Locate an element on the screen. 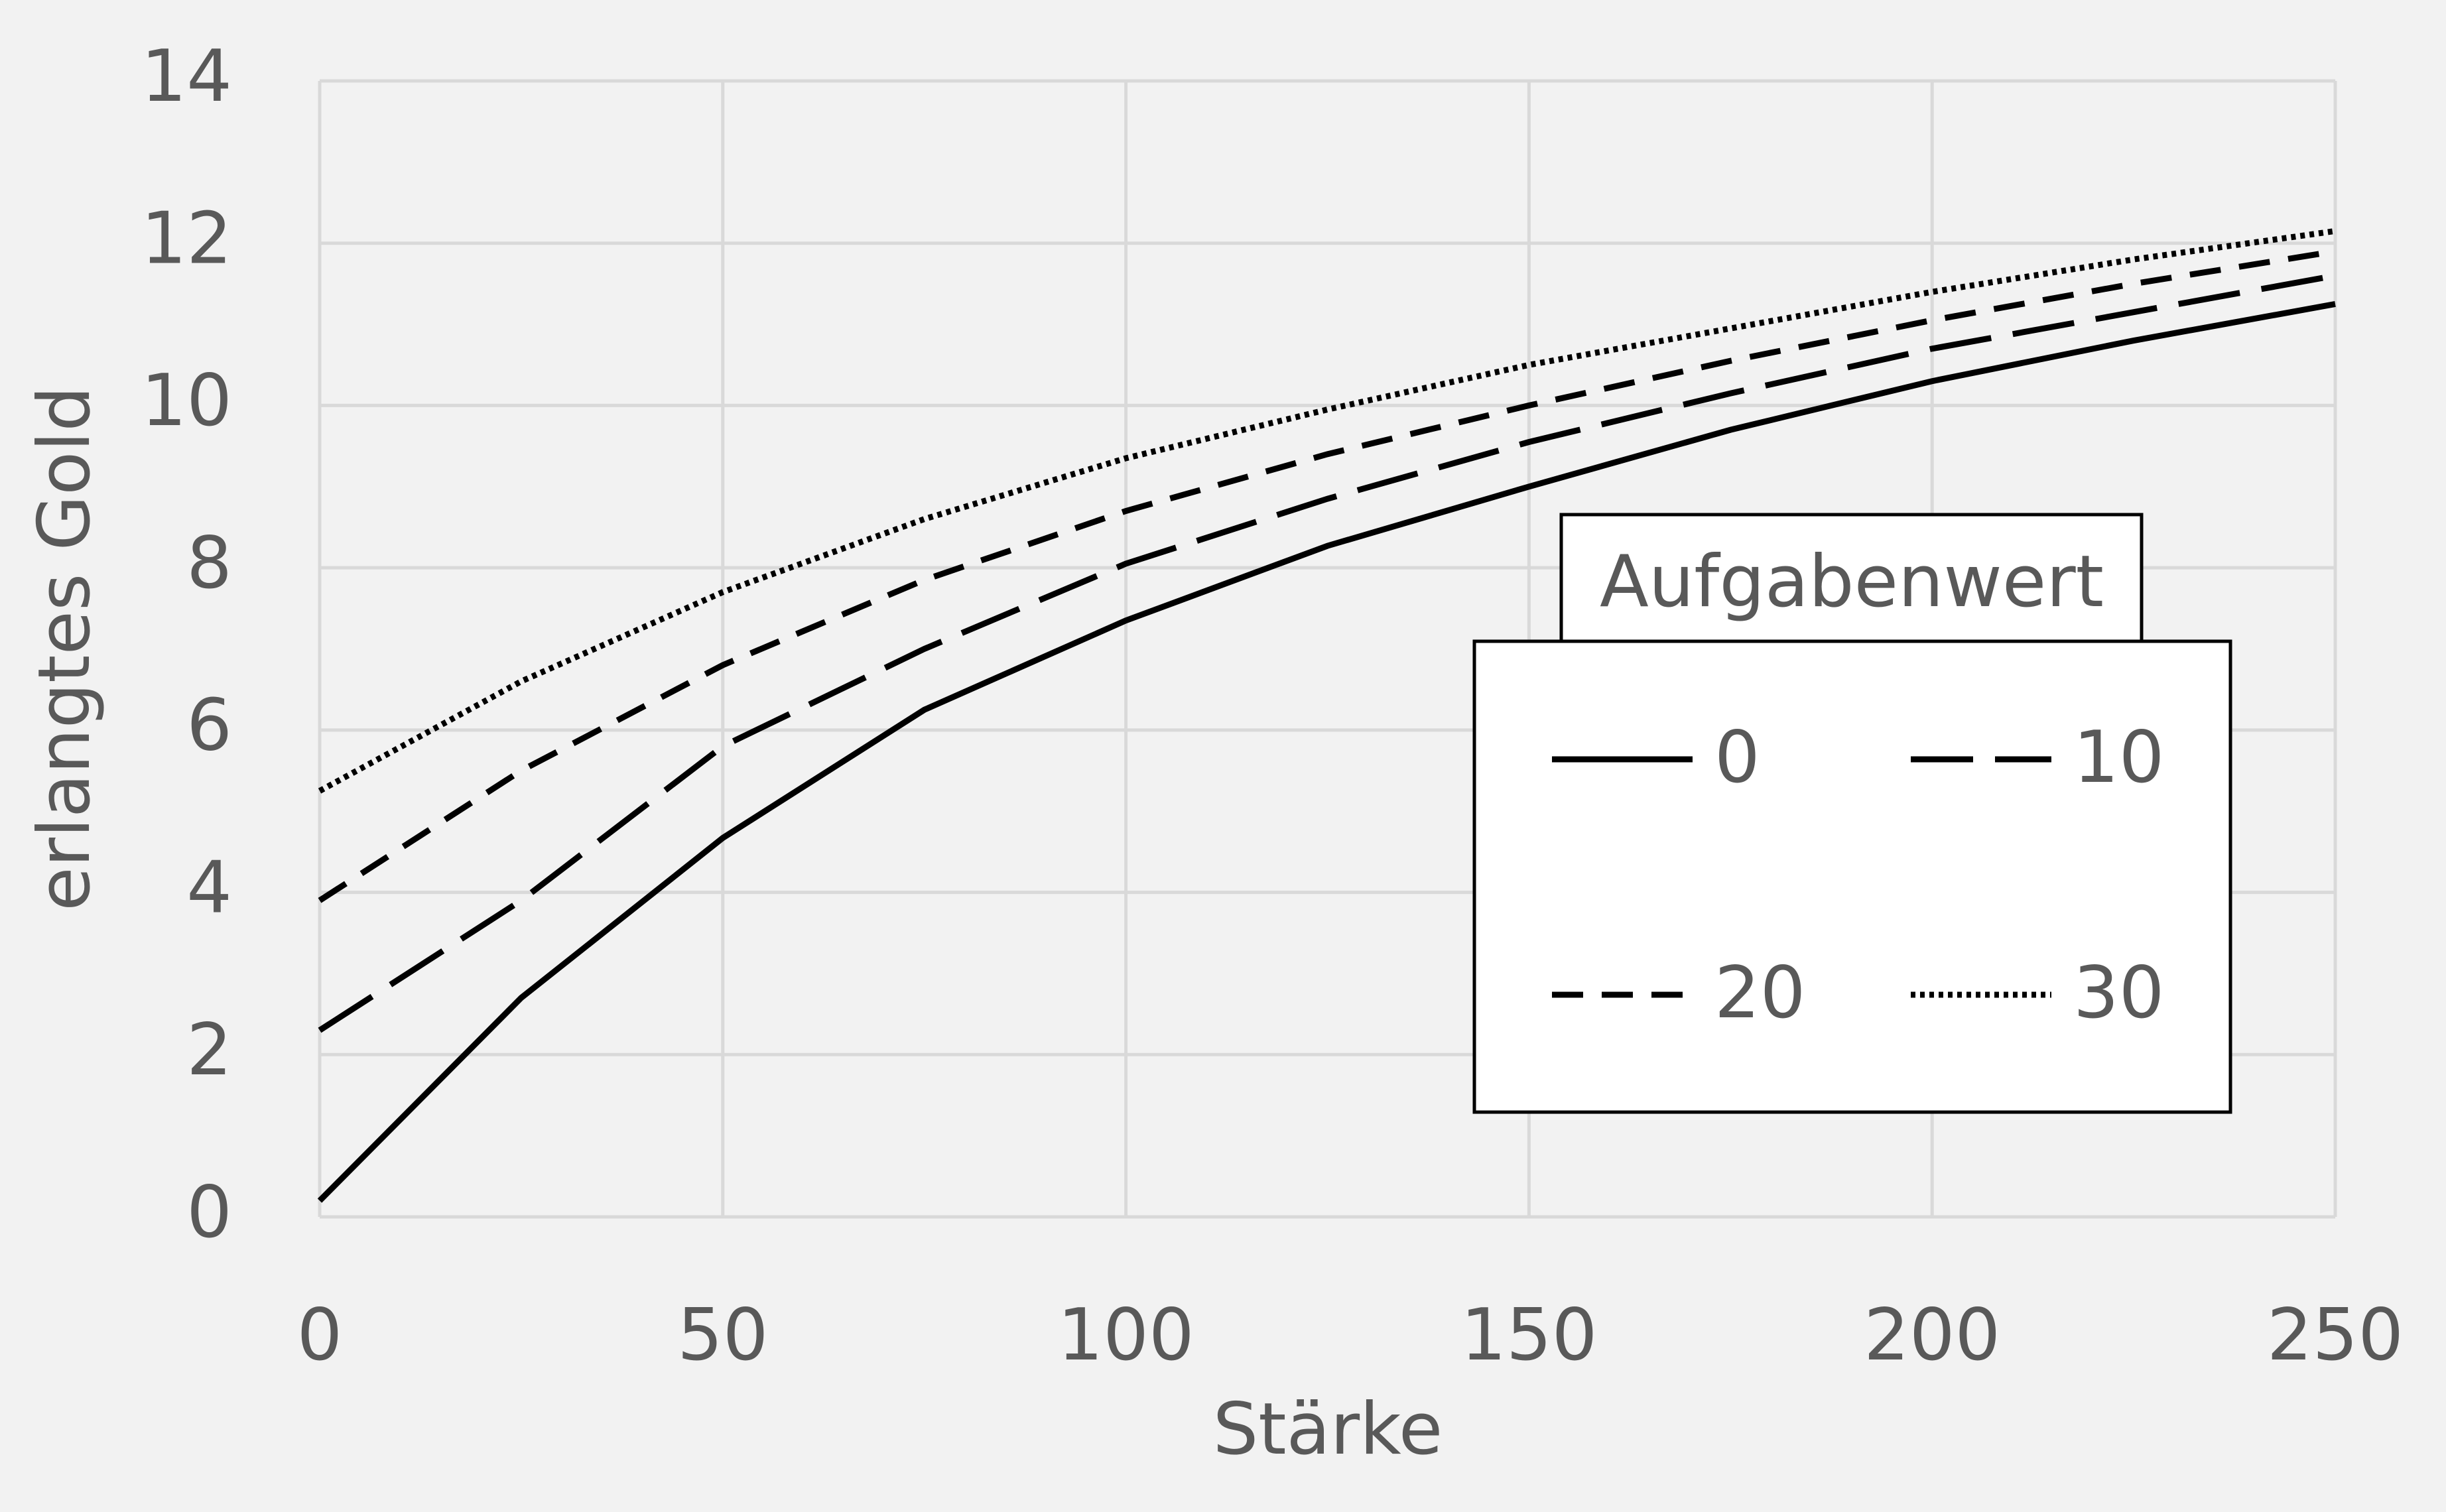 The width and height of the screenshot is (2446, 1512). legend-title-box is located at coordinates (1851, 578).